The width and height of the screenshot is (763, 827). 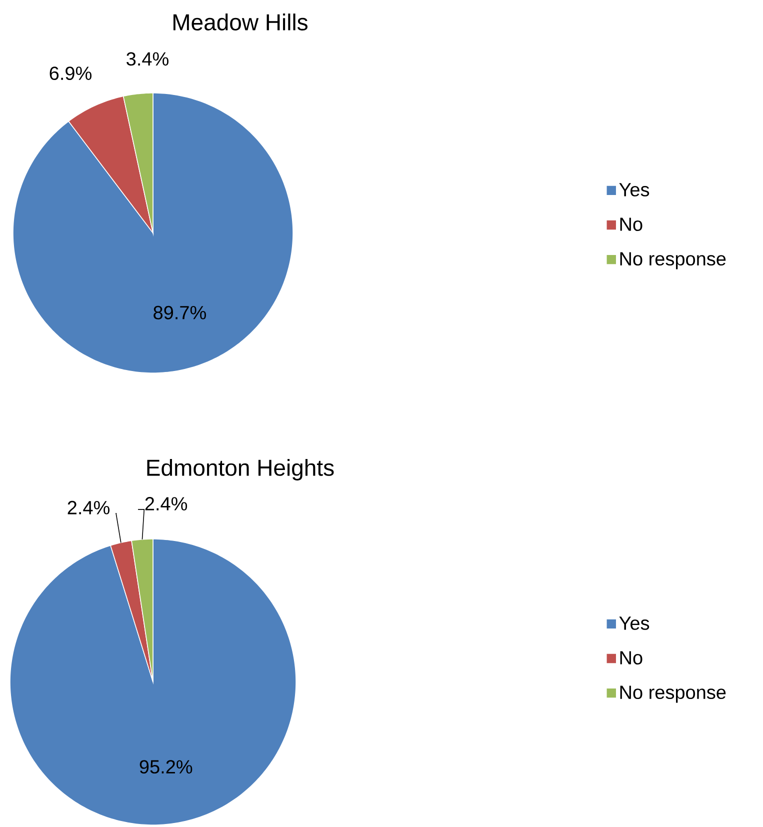 I want to click on chart-title: Meadow Hills, so click(x=241, y=22).